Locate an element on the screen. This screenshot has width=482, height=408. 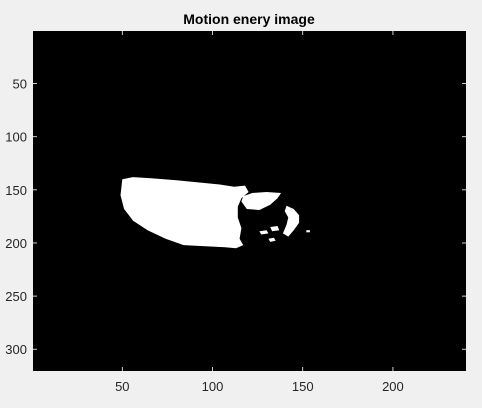
x-tick-label: 150 is located at coordinates (303, 386).